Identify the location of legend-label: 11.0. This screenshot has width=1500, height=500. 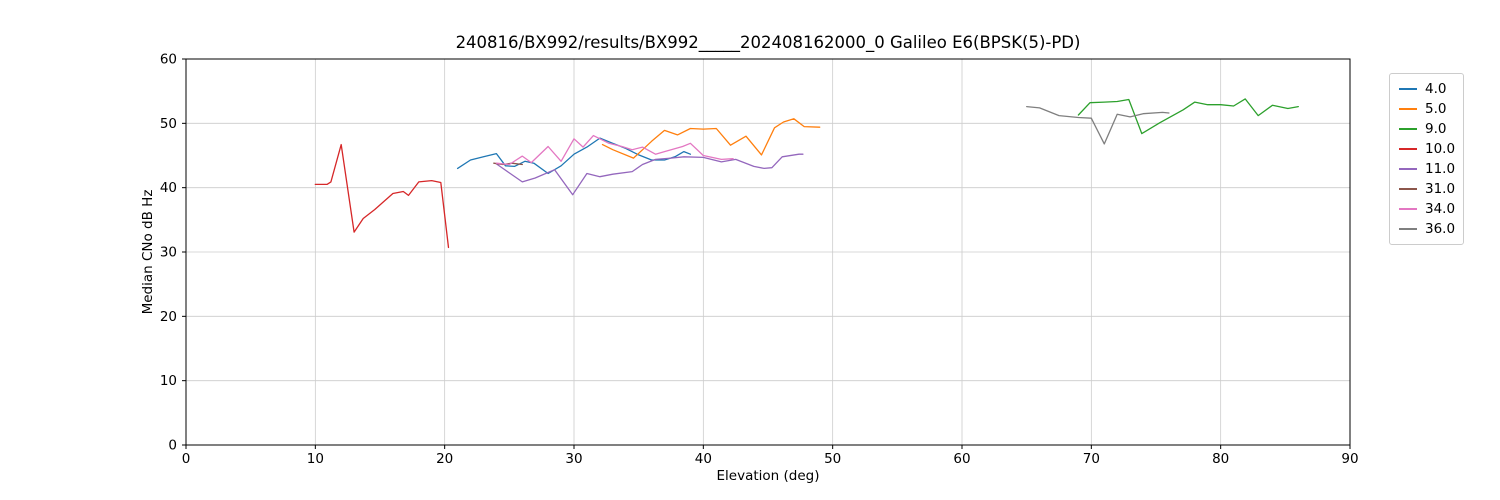
(1440, 169).